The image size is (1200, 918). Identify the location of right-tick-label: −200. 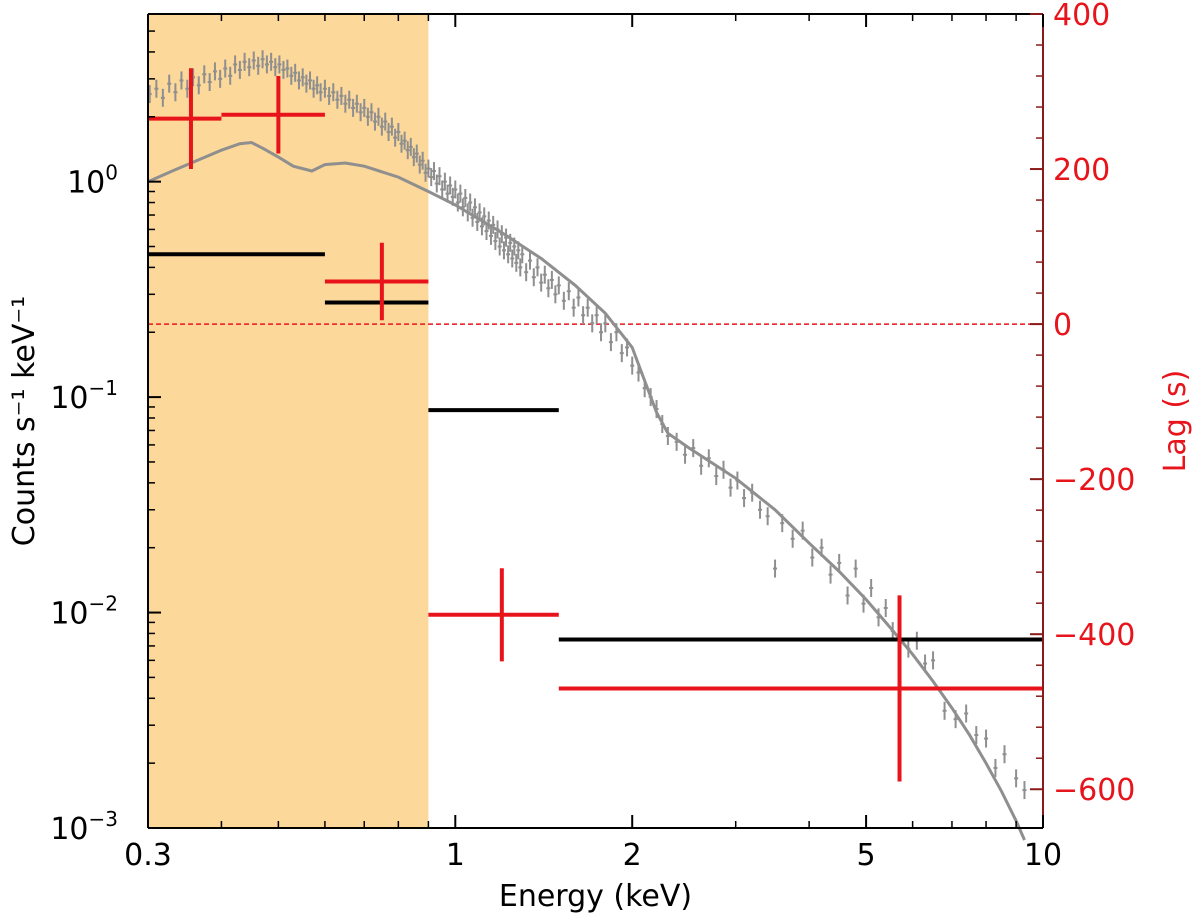
(1094, 480).